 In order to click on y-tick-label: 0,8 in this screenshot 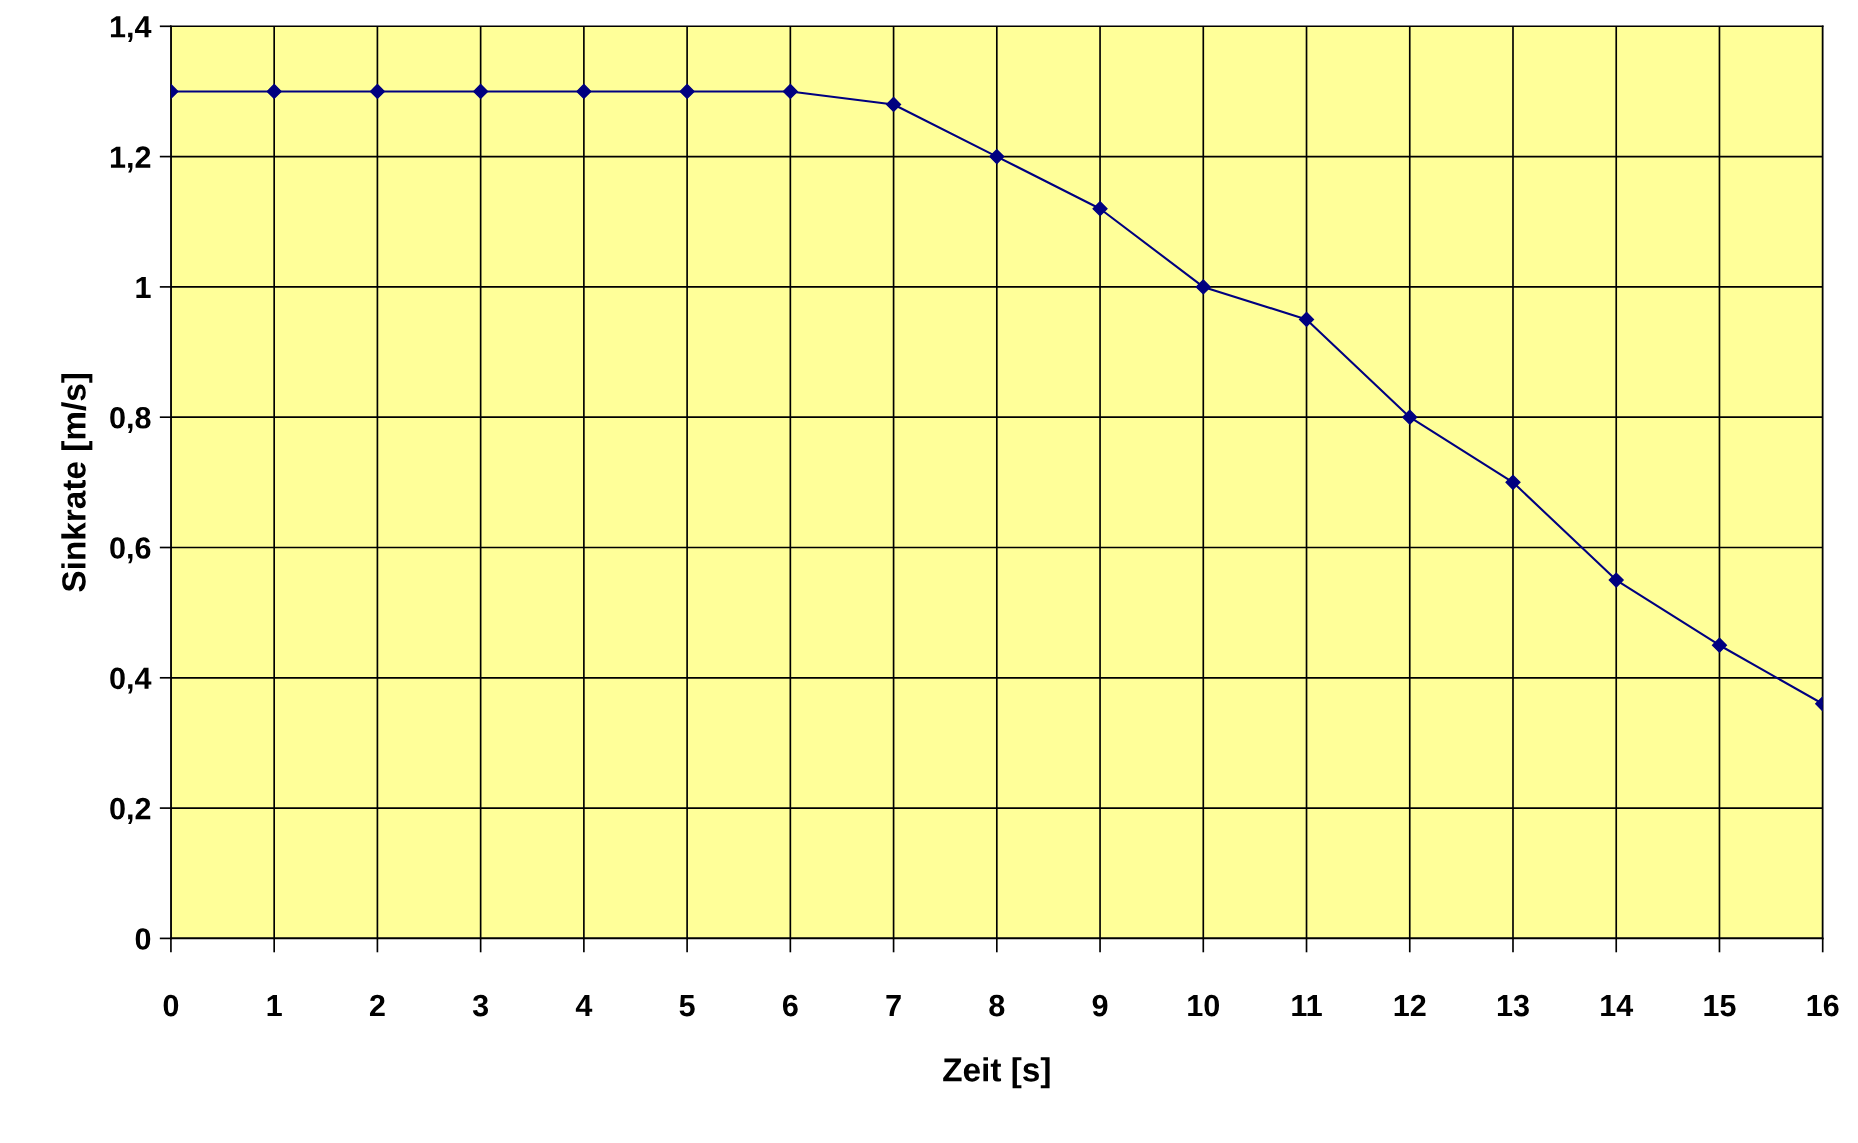, I will do `click(130, 419)`.